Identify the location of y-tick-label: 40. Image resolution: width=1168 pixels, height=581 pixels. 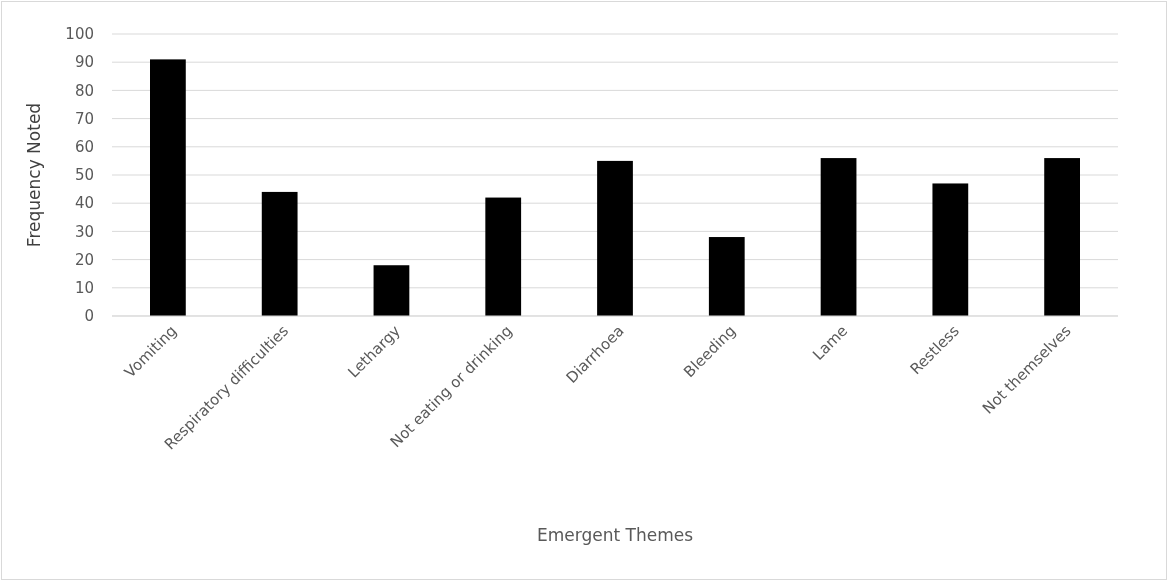
(84, 203).